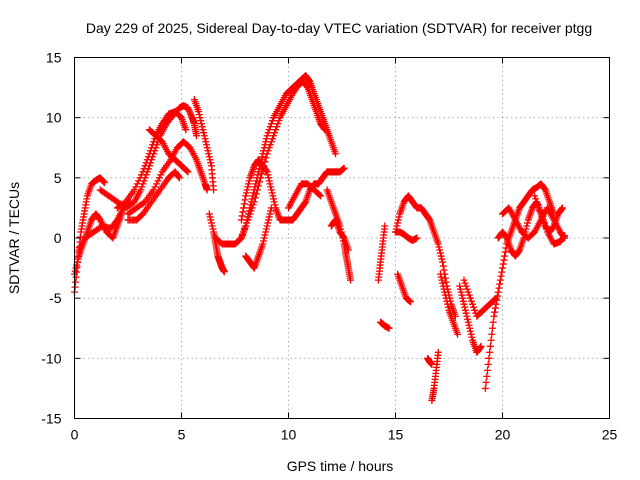 Image resolution: width=640 pixels, height=480 pixels. I want to click on y-tick-label: 10, so click(54, 118).